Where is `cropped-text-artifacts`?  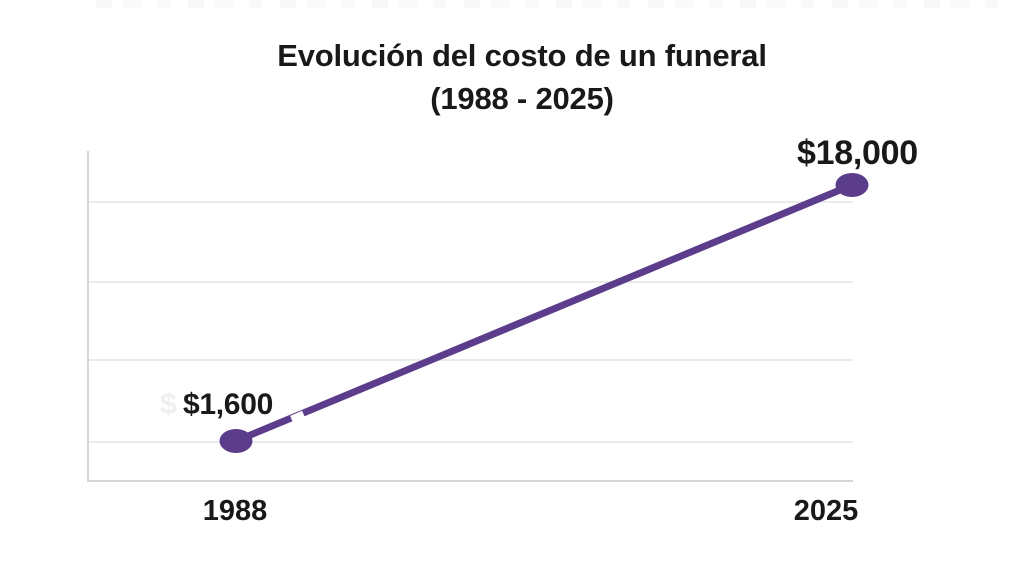
cropped-text-artifacts is located at coordinates (553, 4).